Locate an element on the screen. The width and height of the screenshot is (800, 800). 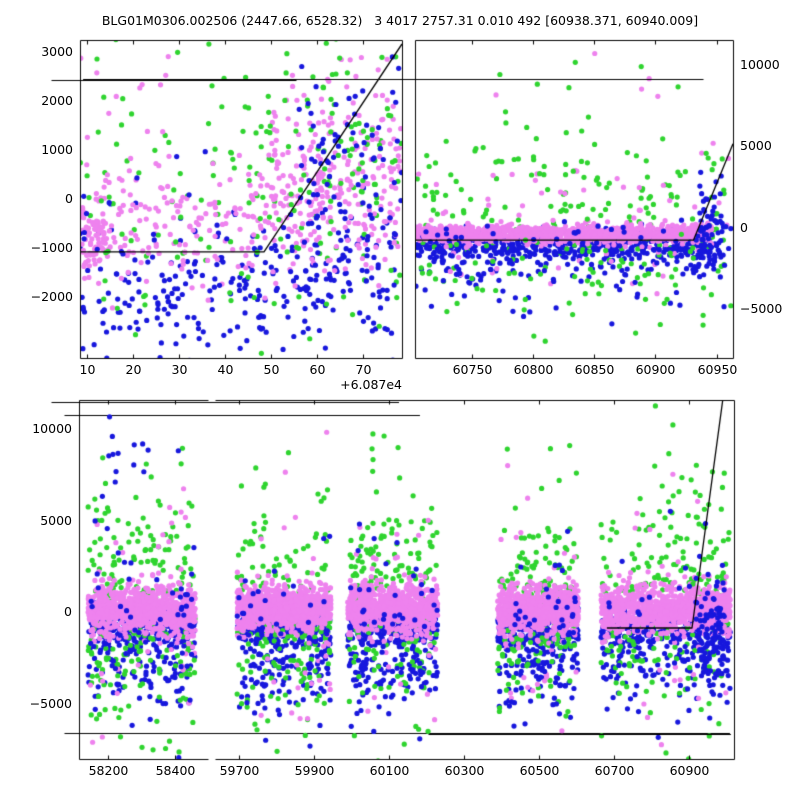
tick-label: 20 is located at coordinates (133, 369).